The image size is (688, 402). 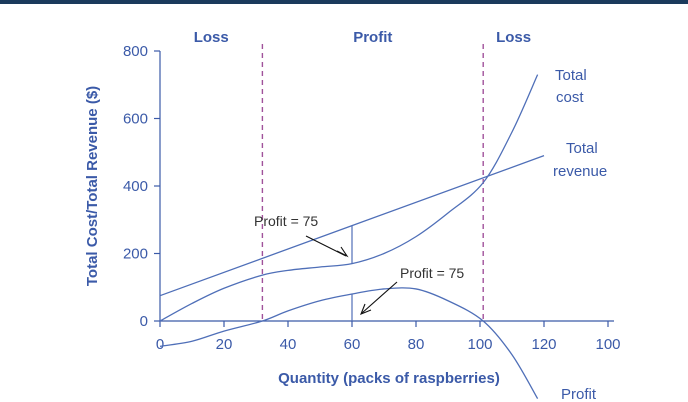 What do you see at coordinates (372, 37) in the screenshot?
I see `region-label-profit-2: Profit` at bounding box center [372, 37].